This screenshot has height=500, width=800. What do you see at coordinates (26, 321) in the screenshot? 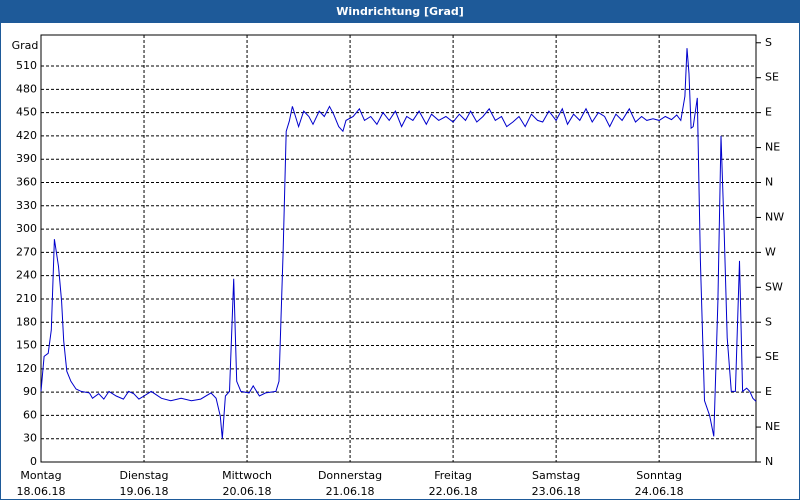
I see `y-tick-label: 180` at bounding box center [26, 321].